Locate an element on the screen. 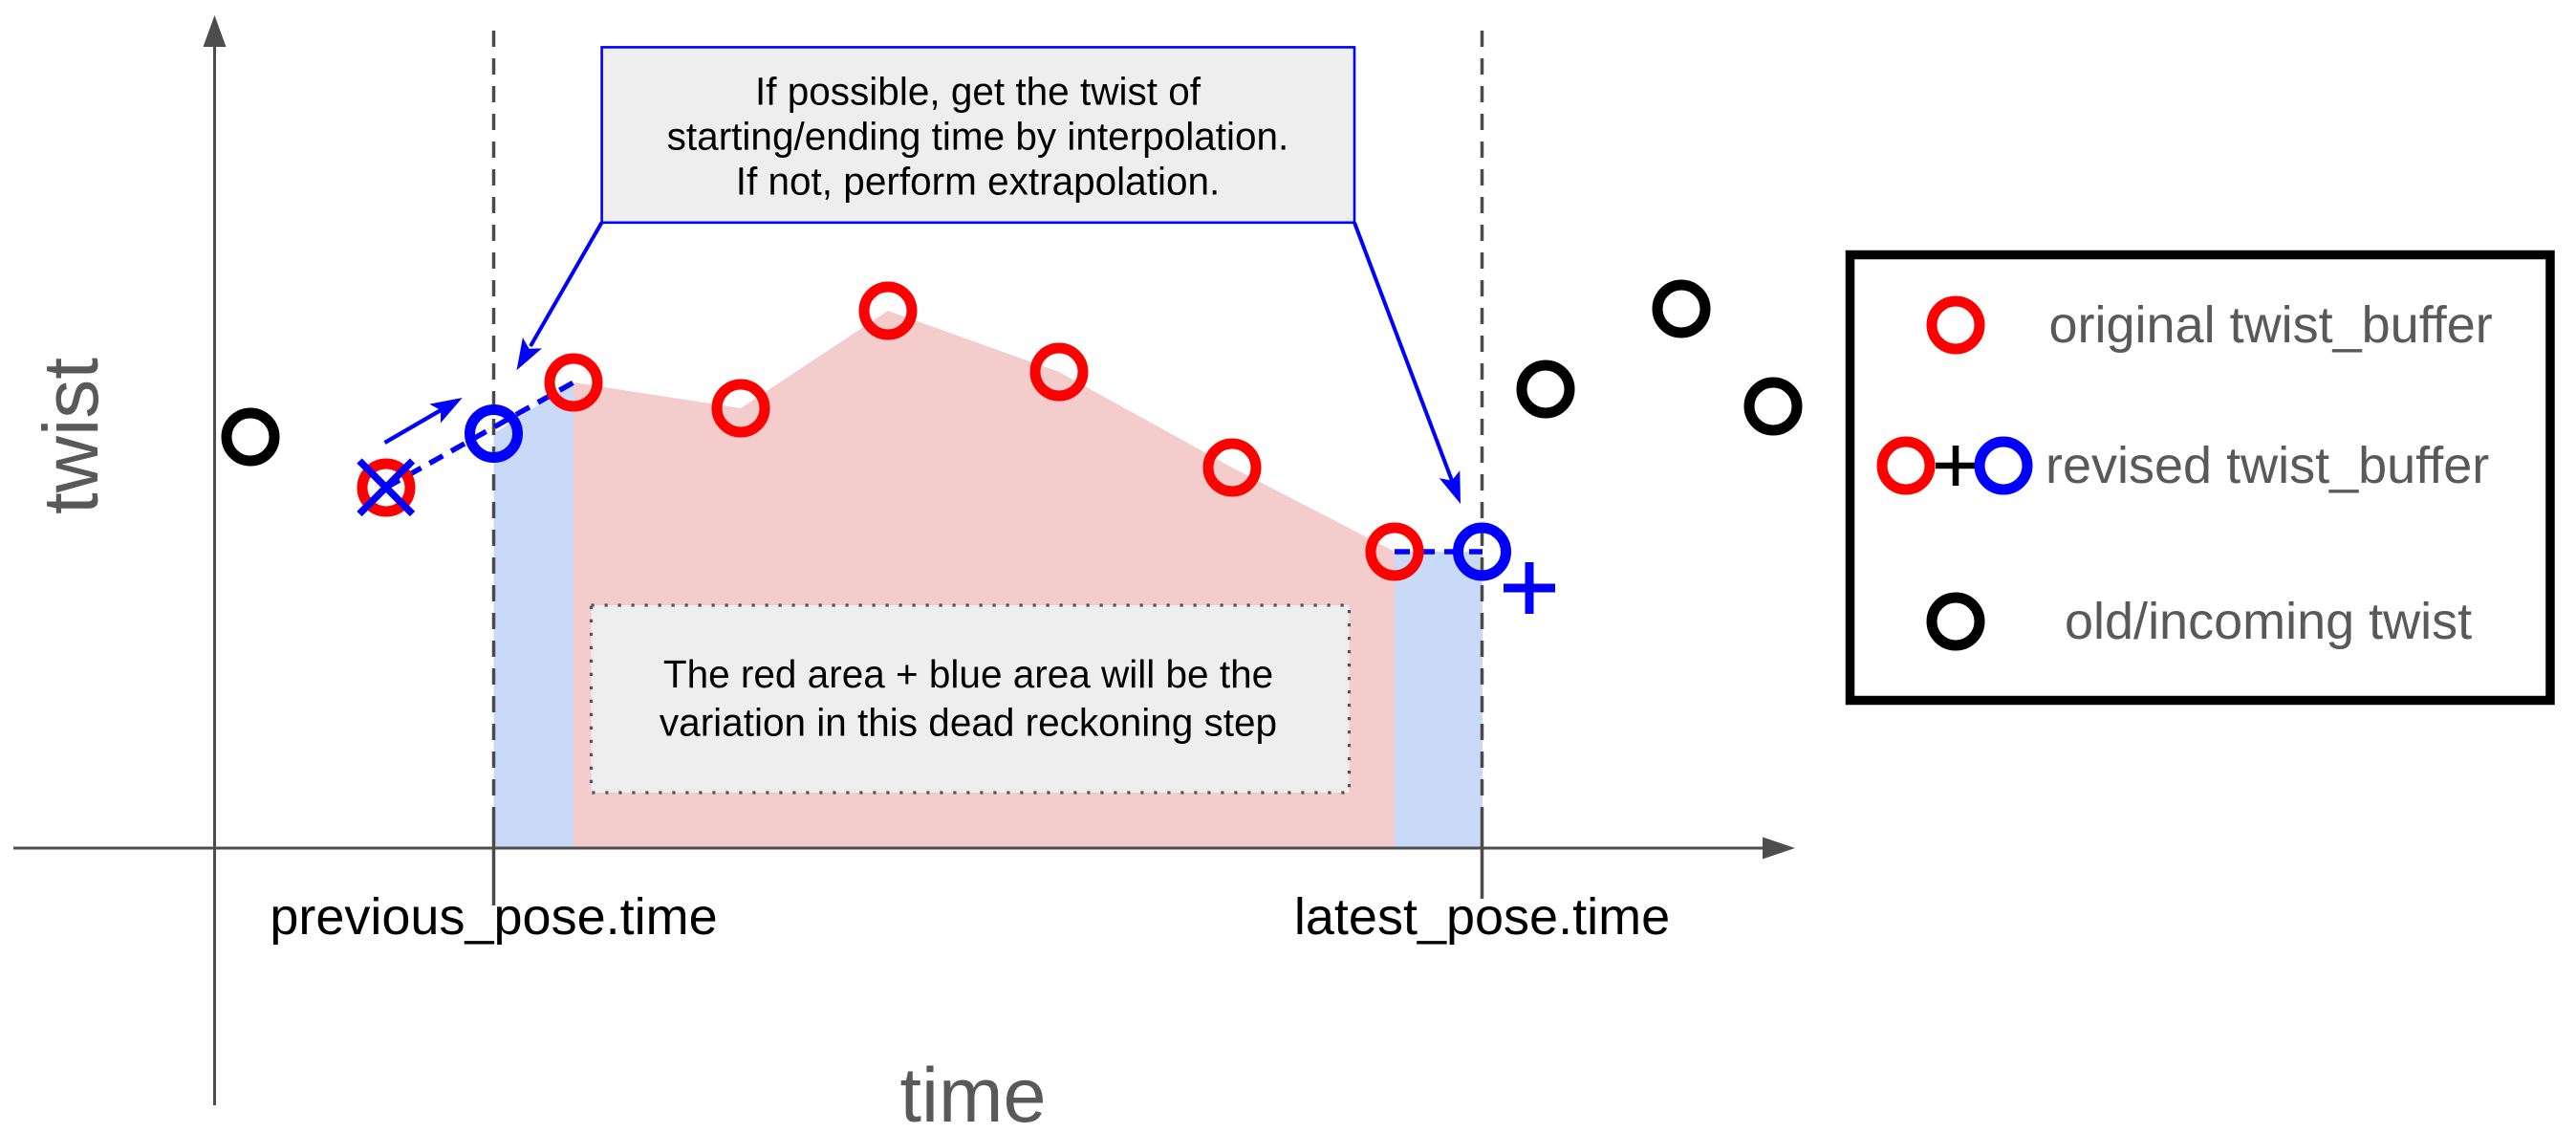  svg-text: If not, perform extrapolation. is located at coordinates (979, 182).